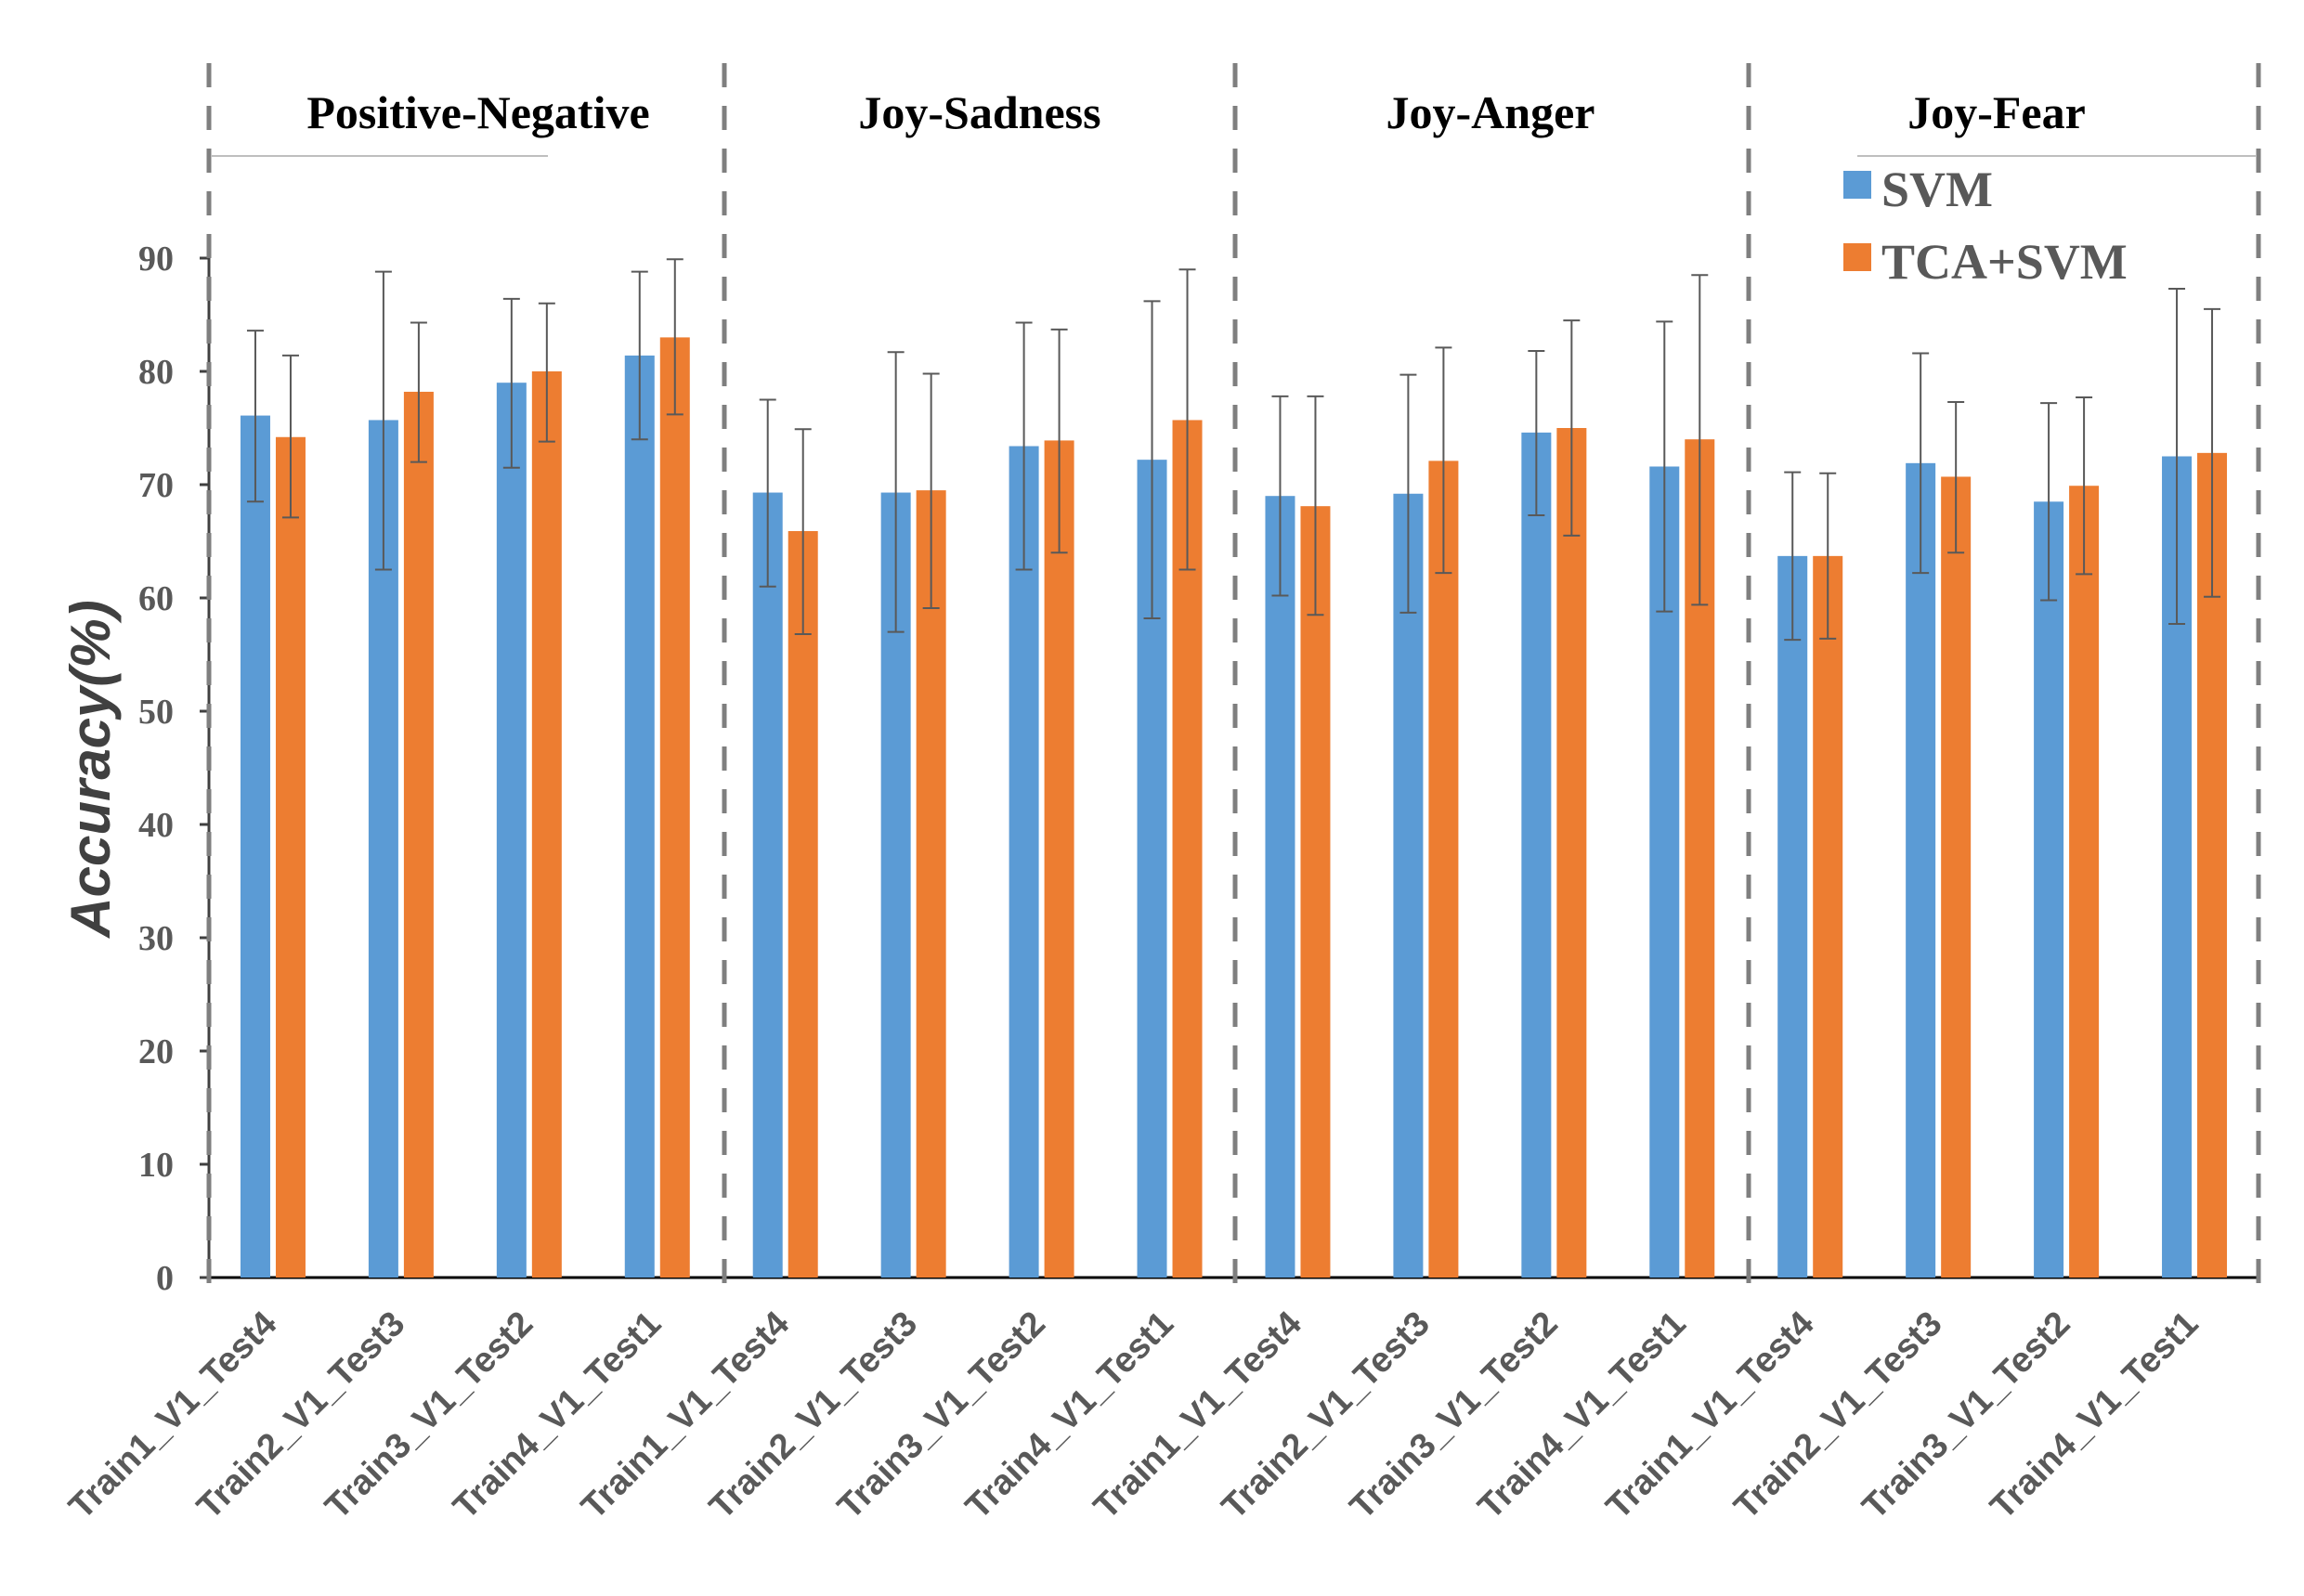  I want to click on y-tick-label: 50, so click(156, 713).